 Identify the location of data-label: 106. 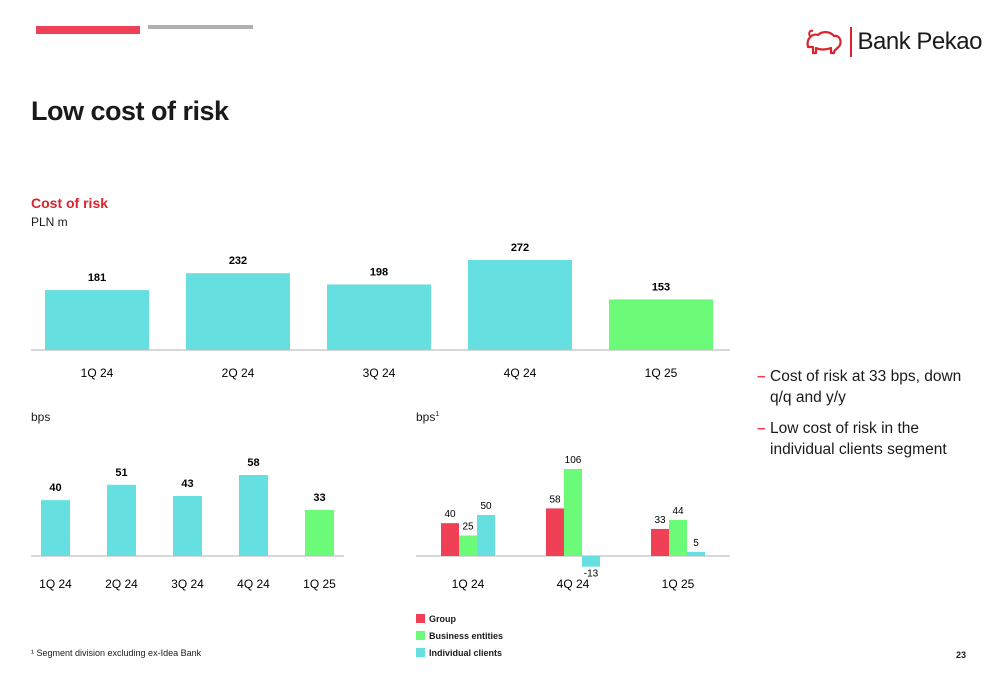
(573, 460).